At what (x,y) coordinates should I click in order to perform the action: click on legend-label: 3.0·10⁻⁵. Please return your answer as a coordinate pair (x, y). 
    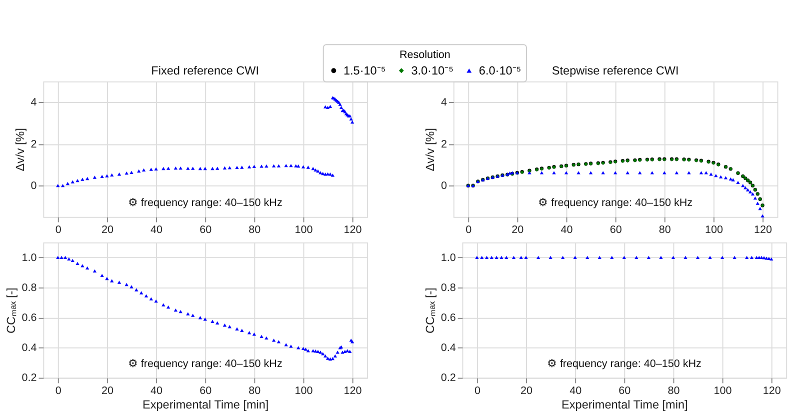
    Looking at the image, I should click on (432, 71).